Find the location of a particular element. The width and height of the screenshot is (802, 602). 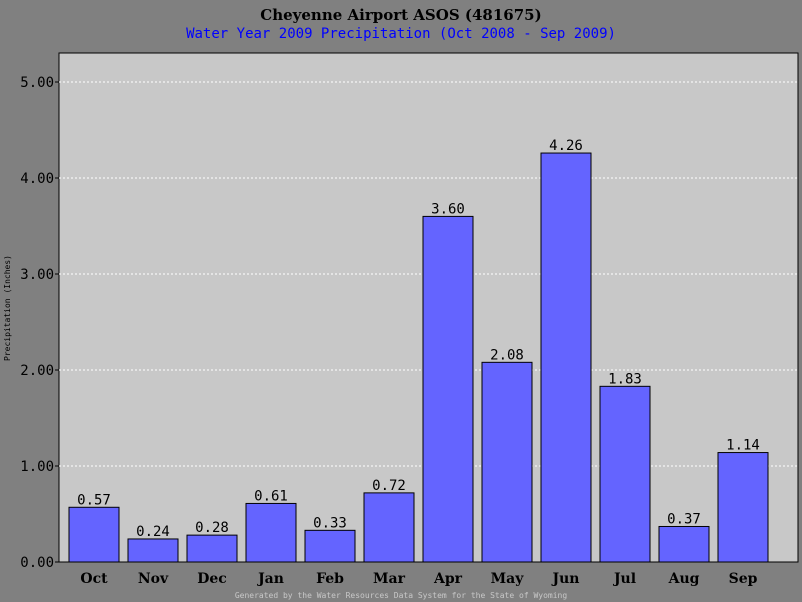

chart-title: Cheyenne Airport ASOS (481675) is located at coordinates (400, 15).